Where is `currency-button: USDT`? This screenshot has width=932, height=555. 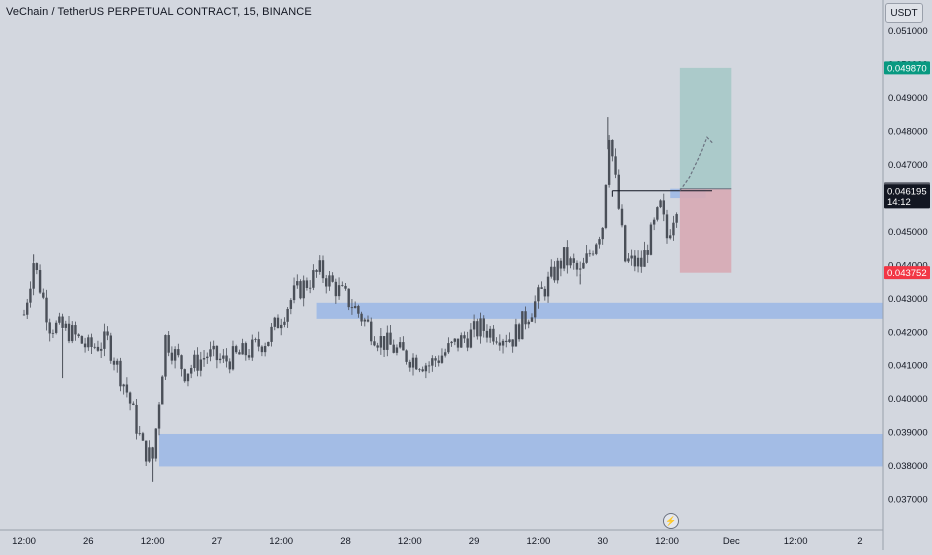 currency-button: USDT is located at coordinates (904, 13).